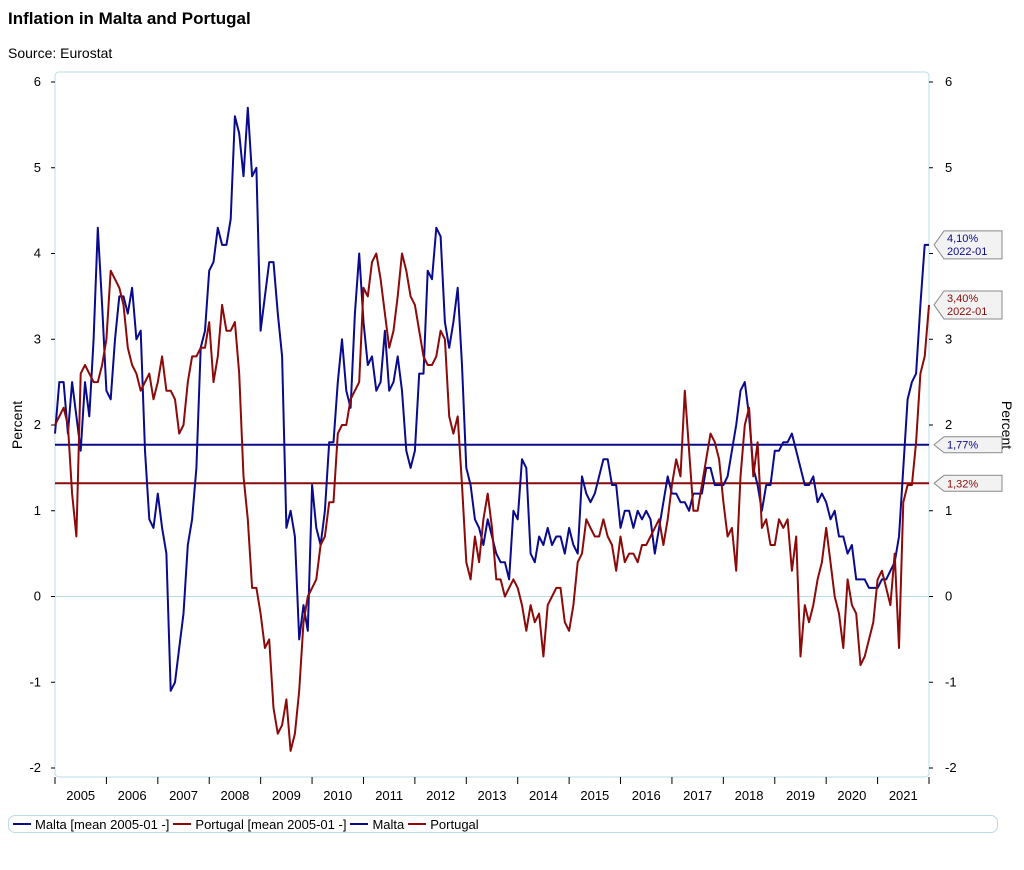 The height and width of the screenshot is (870, 1024). What do you see at coordinates (962, 239) in the screenshot?
I see `callout-value: 4,10%` at bounding box center [962, 239].